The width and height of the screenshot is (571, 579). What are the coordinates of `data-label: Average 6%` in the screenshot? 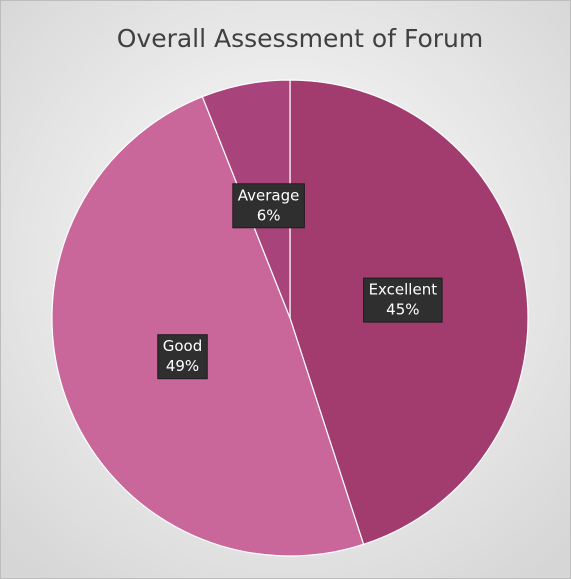 It's located at (268, 206).